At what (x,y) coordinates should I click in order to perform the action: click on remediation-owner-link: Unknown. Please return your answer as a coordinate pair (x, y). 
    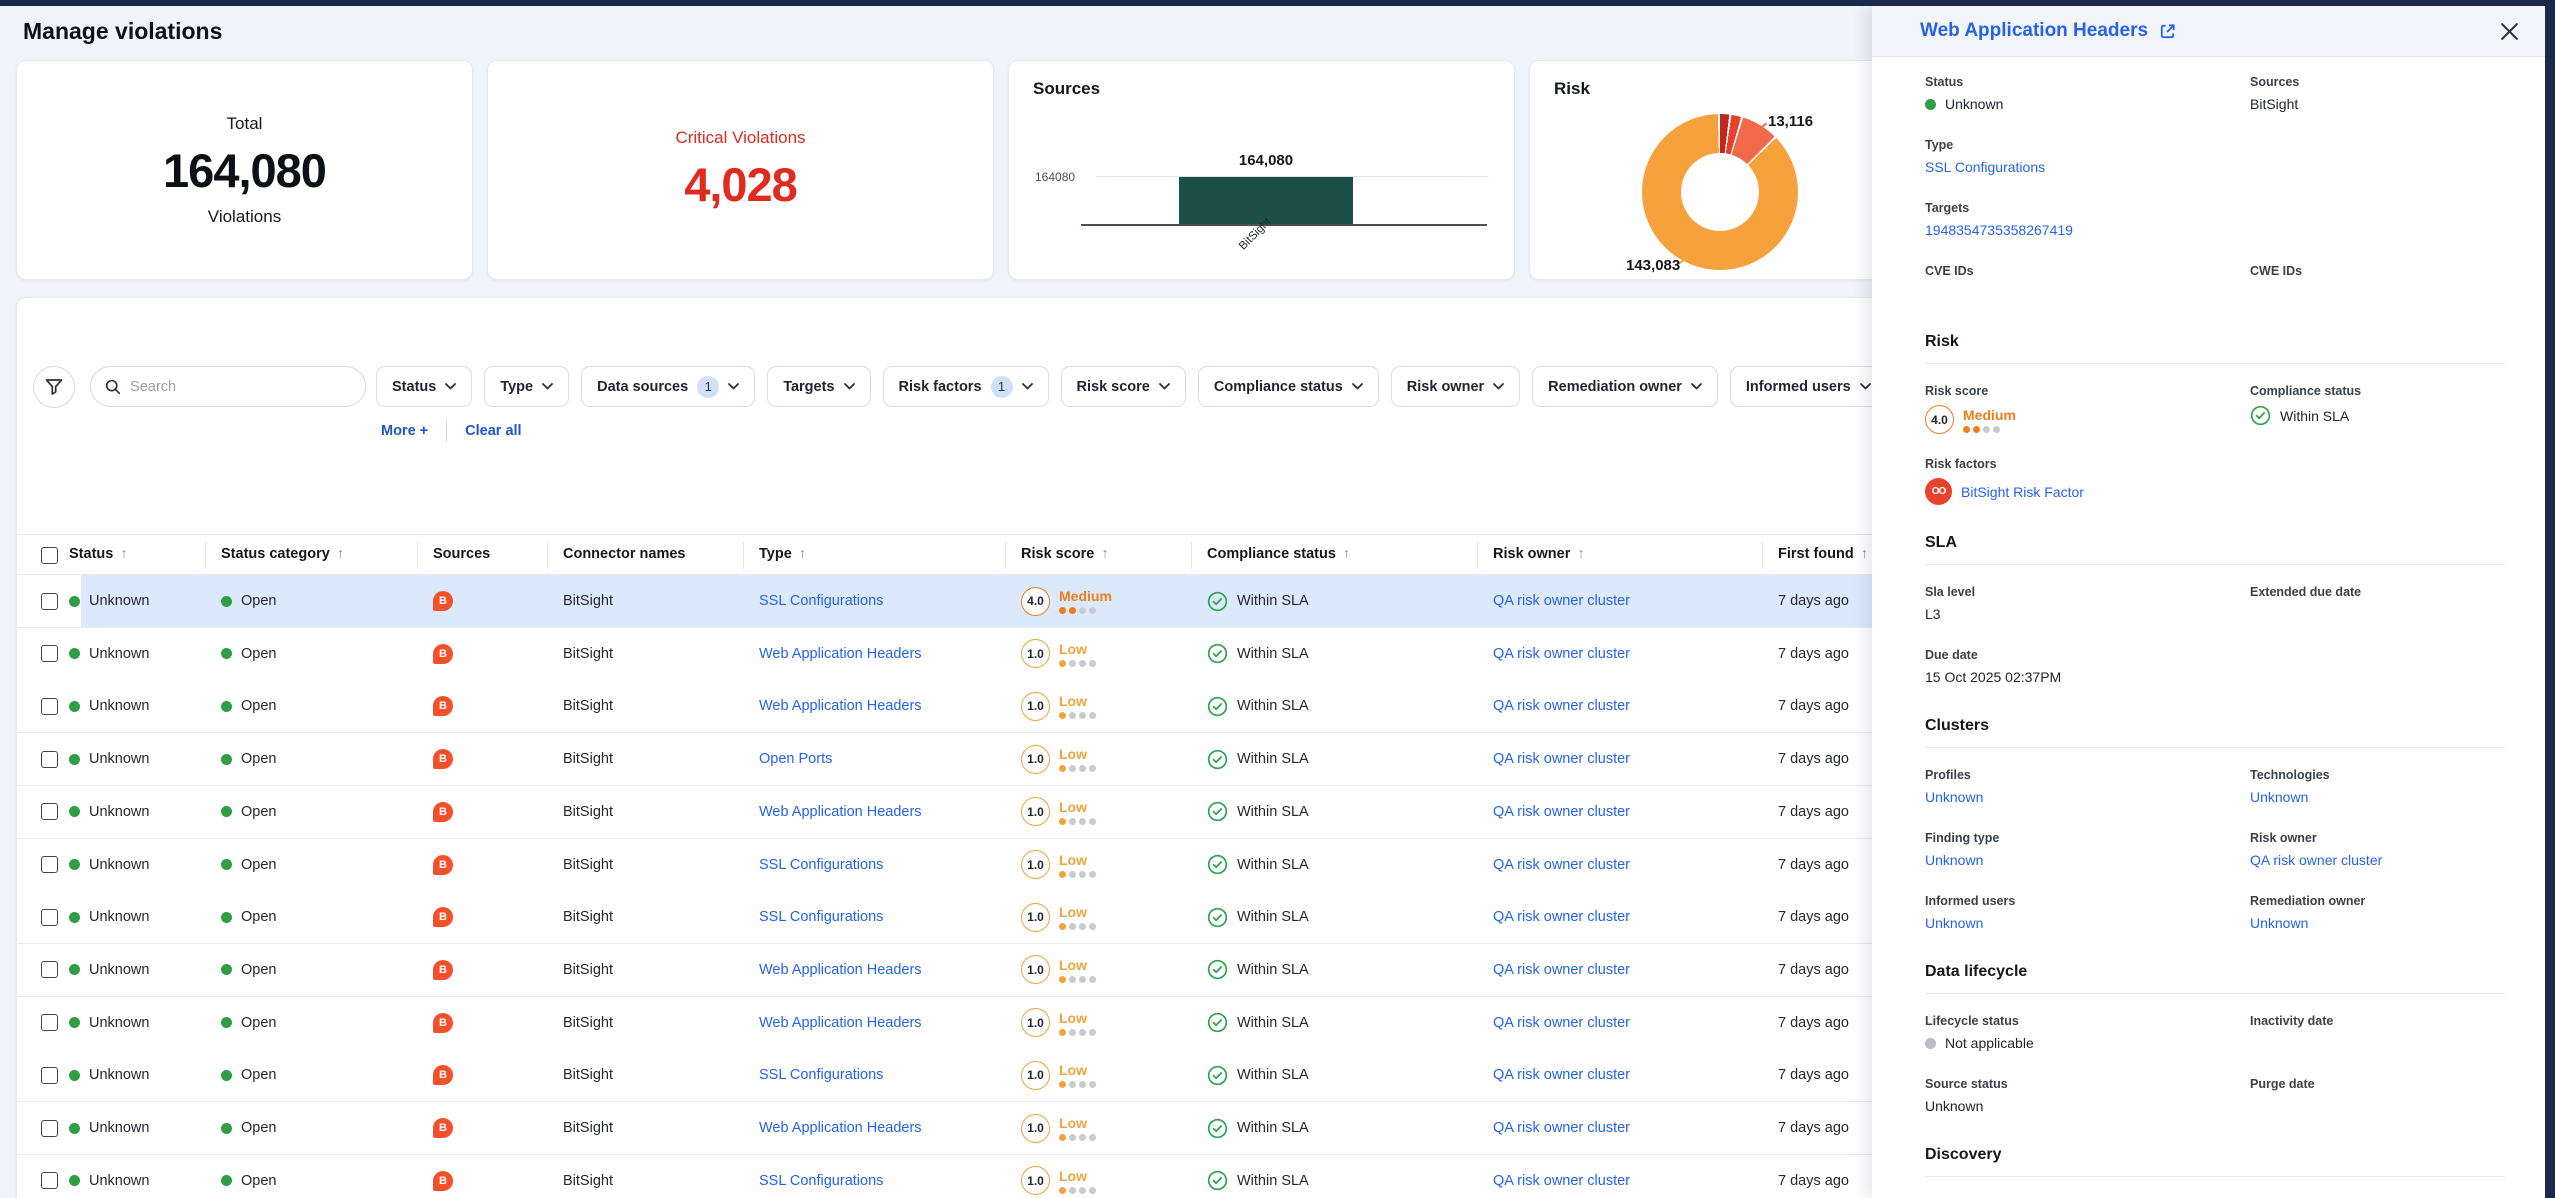
    Looking at the image, I should click on (2279, 923).